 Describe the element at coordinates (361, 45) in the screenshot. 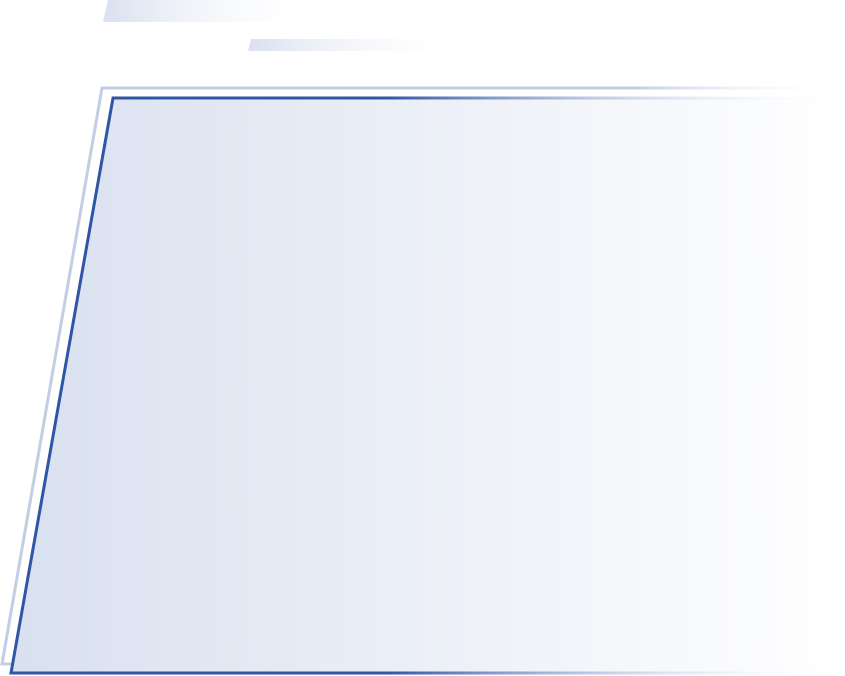

I see `second-accent-bar` at that location.